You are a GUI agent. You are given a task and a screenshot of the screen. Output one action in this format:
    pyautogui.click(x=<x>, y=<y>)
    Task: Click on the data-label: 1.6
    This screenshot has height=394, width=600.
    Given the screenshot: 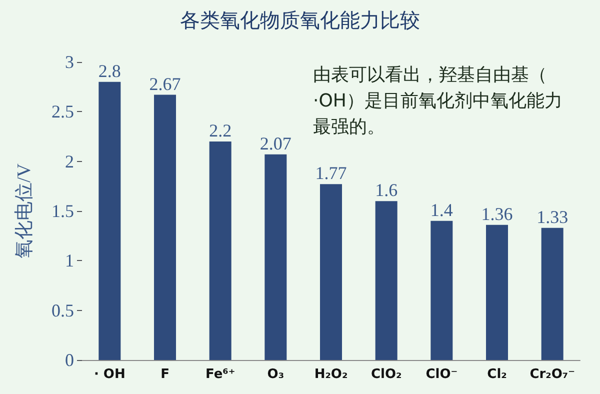 What is the action you would take?
    pyautogui.click(x=386, y=190)
    